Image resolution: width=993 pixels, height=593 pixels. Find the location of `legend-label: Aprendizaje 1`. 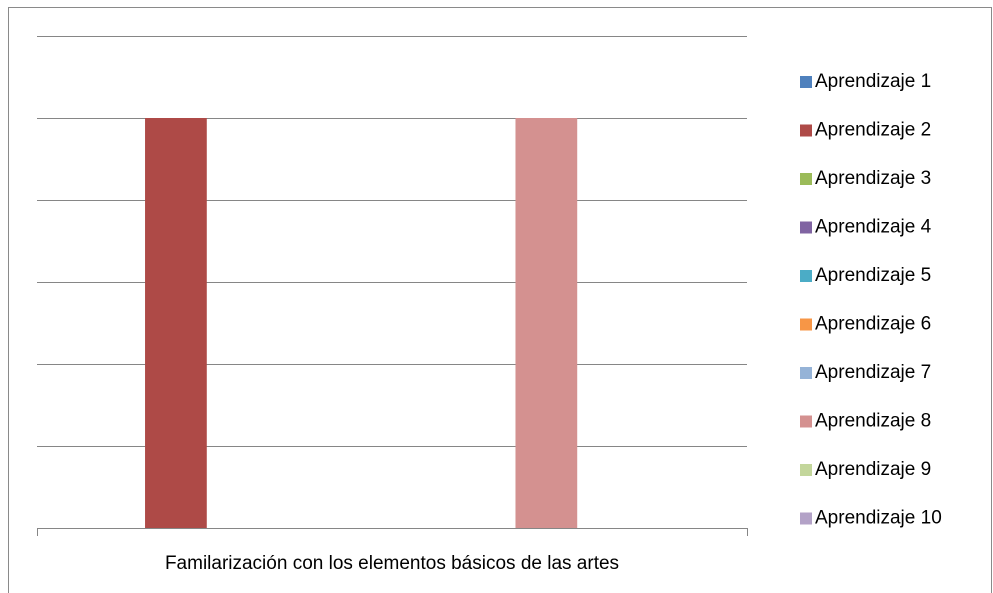

legend-label: Aprendizaje 1 is located at coordinates (873, 81).